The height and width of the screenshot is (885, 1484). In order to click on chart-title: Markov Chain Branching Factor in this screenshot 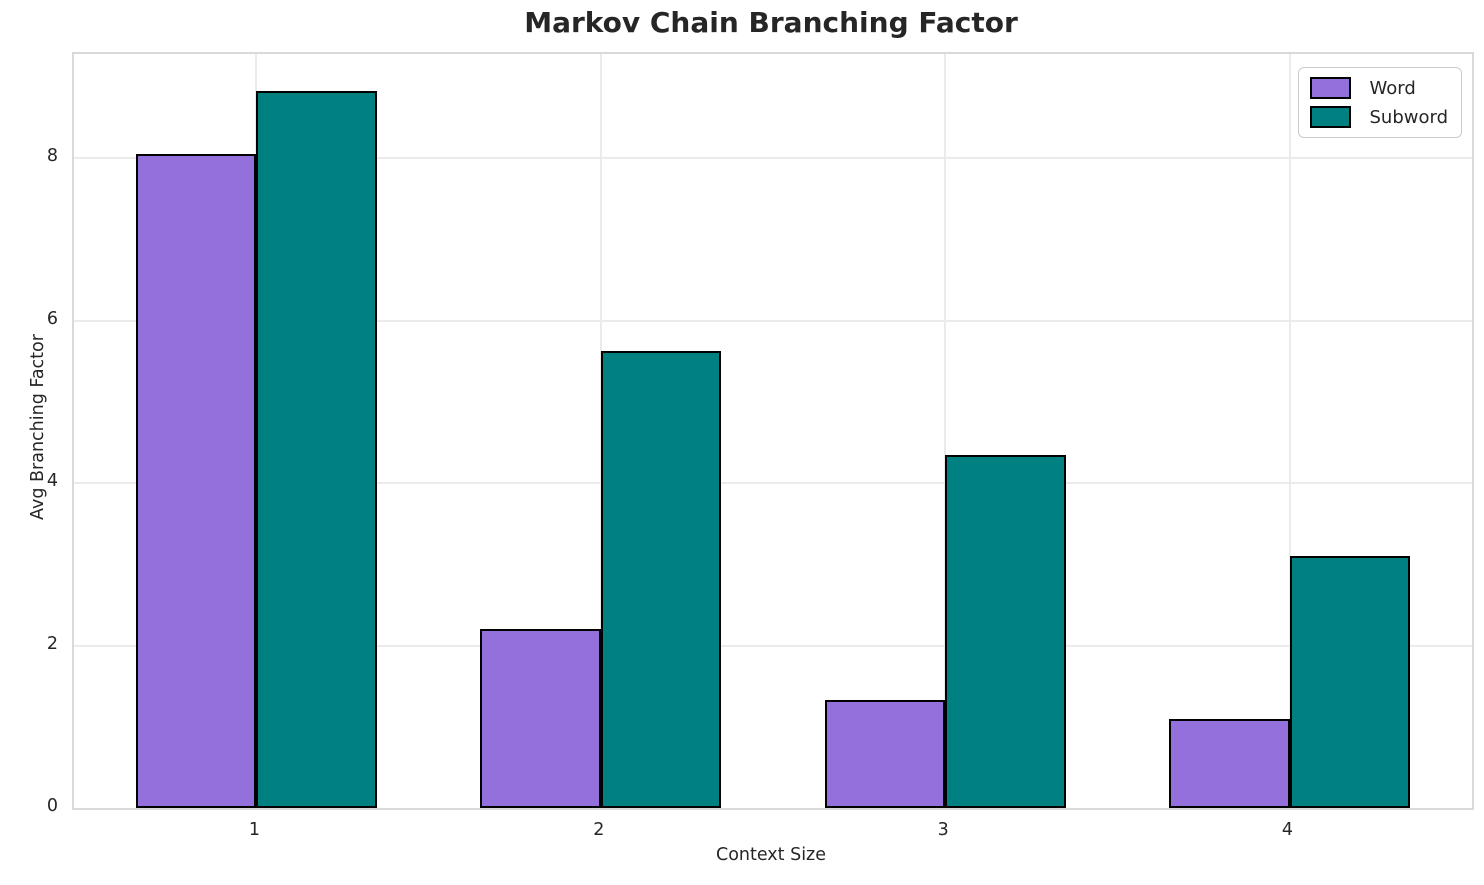, I will do `click(771, 22)`.